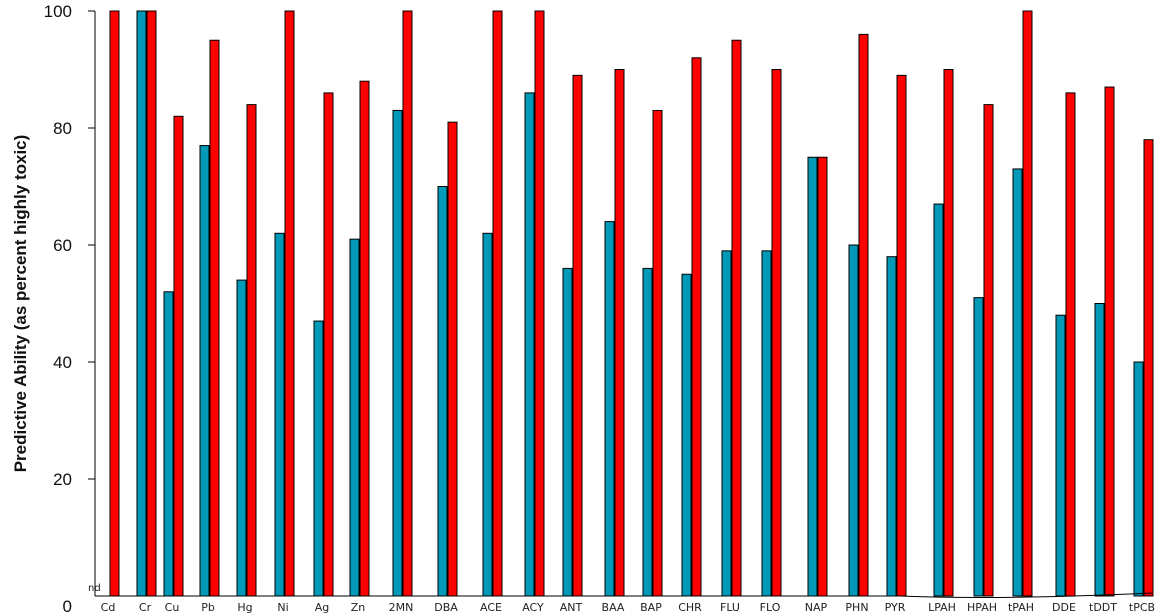 Image resolution: width=1161 pixels, height=615 pixels. I want to click on y-tick-label: 40, so click(62, 362).